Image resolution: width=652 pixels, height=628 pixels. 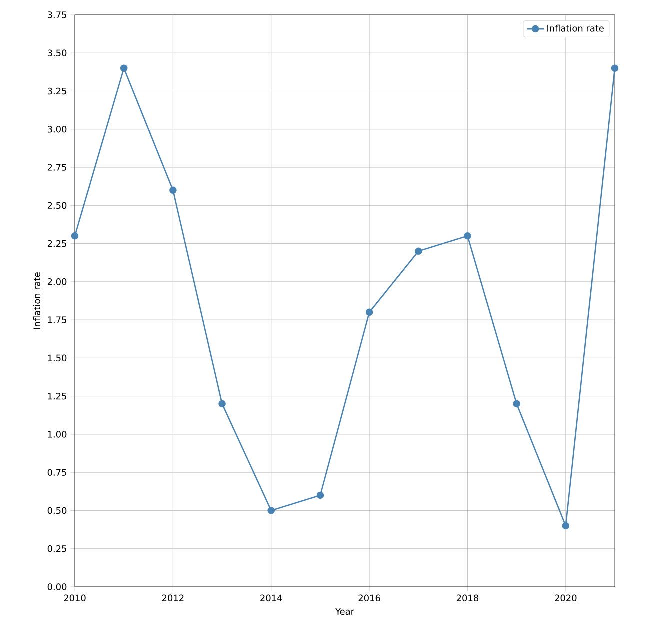 I want to click on x-tick-label: 2012, so click(x=173, y=598).